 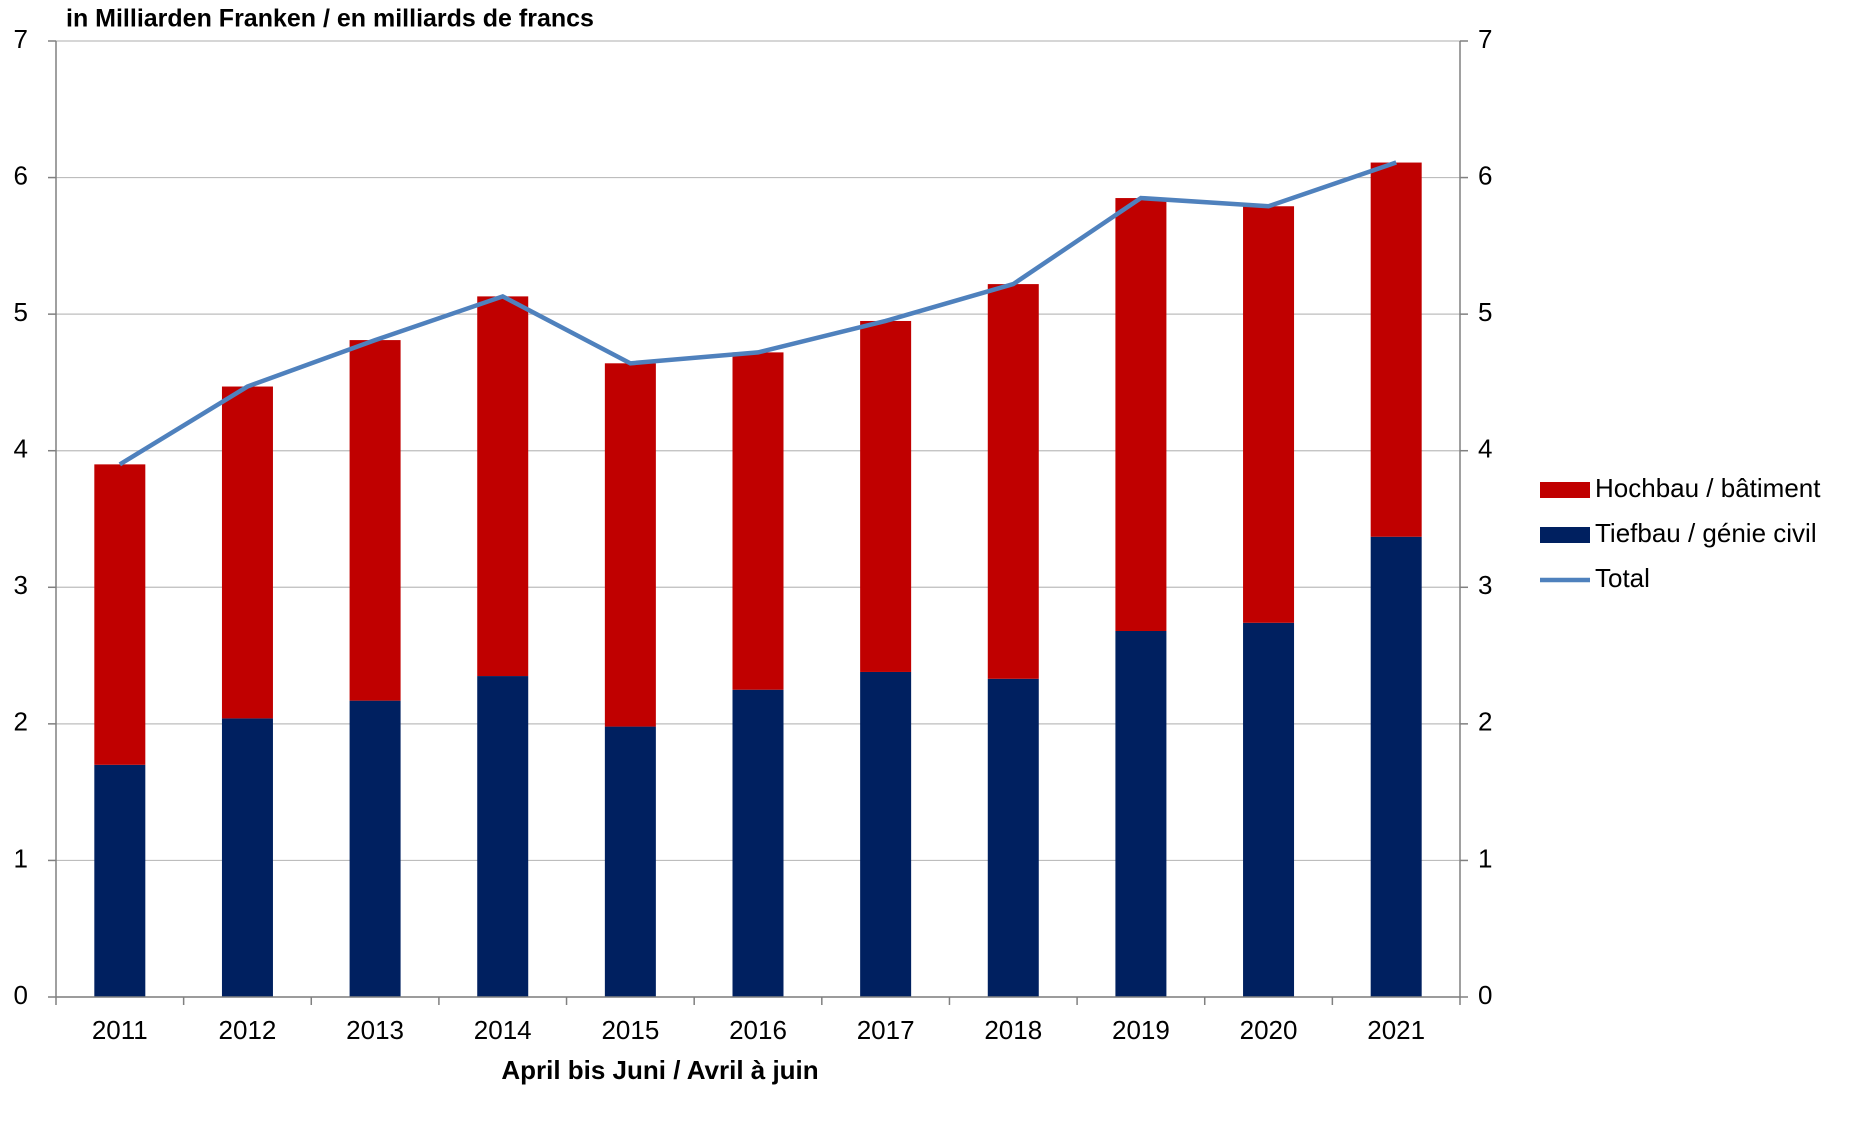 What do you see at coordinates (1485, 995) in the screenshot?
I see `y2-tick-label: 0` at bounding box center [1485, 995].